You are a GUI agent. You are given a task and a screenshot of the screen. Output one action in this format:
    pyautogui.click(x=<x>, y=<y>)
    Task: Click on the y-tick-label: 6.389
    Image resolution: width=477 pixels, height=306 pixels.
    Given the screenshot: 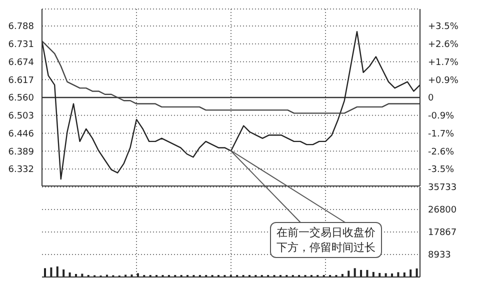 What is the action you would take?
    pyautogui.click(x=21, y=152)
    